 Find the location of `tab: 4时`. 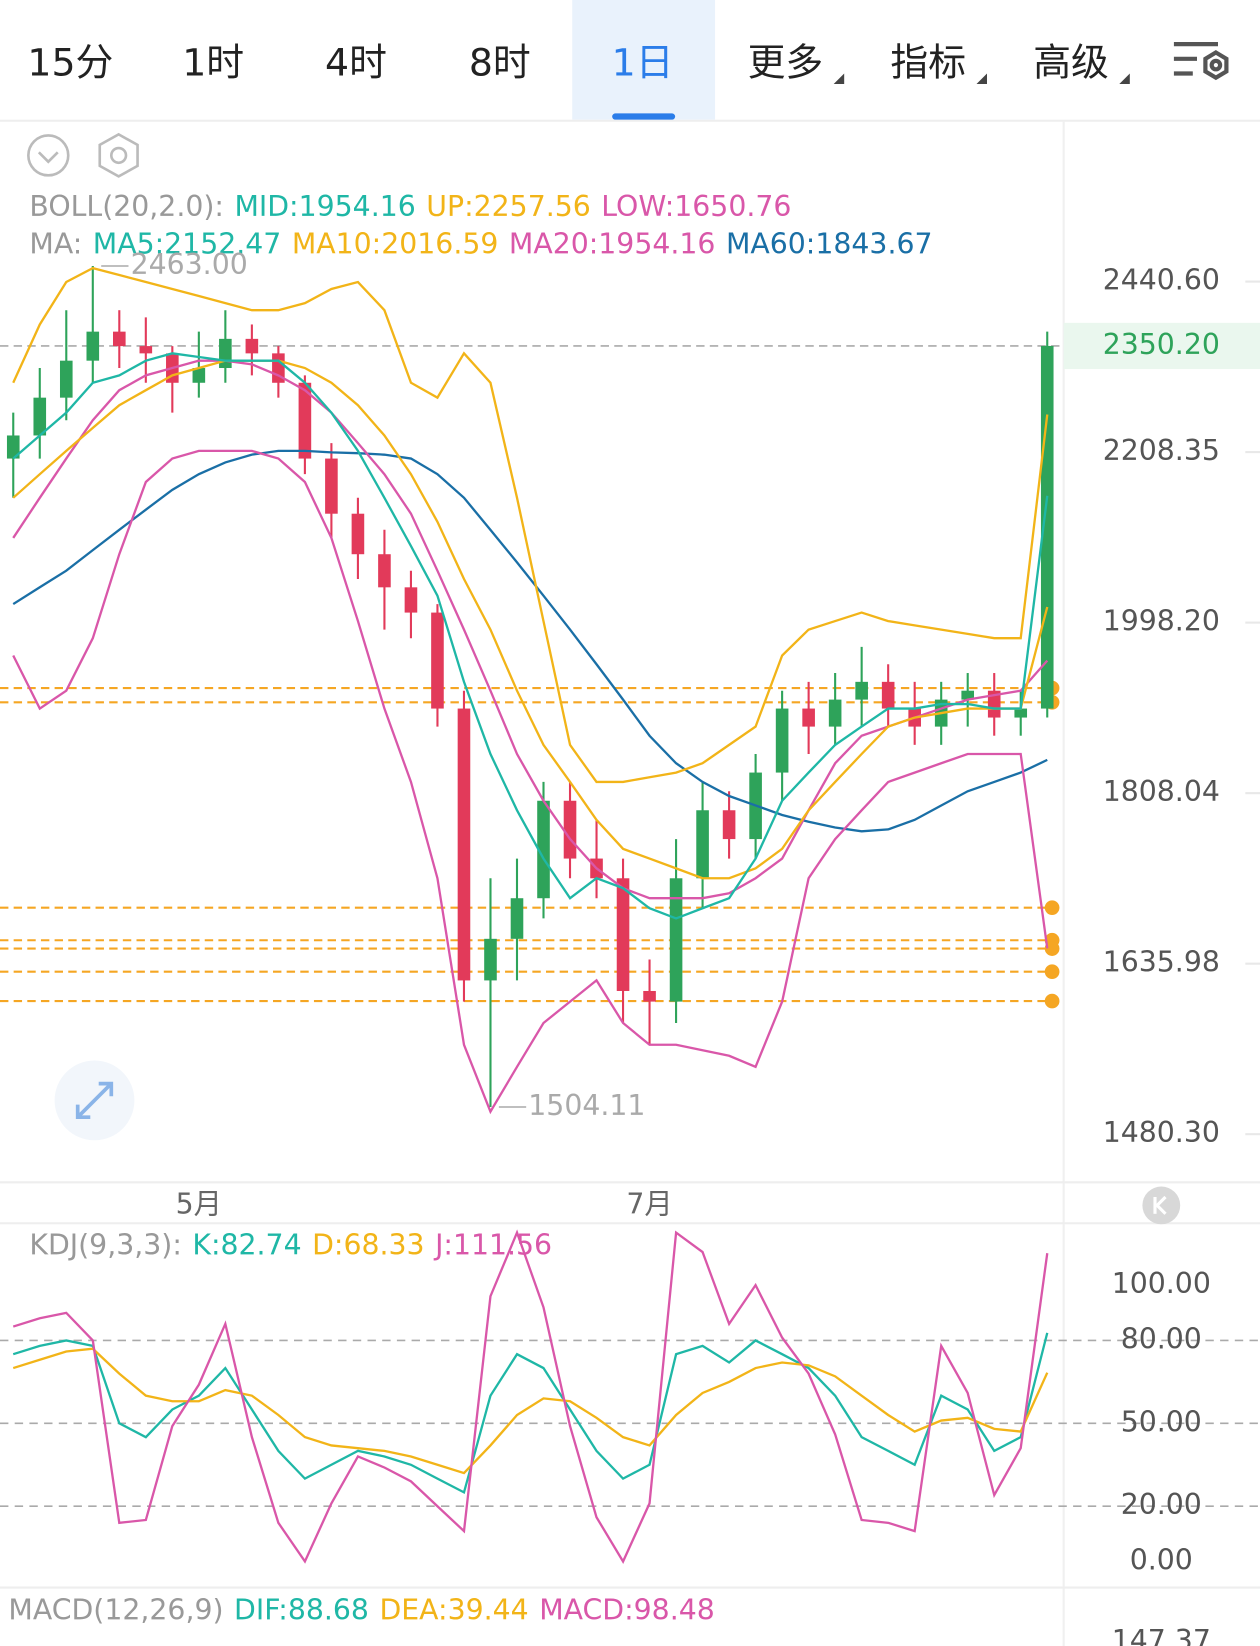

tab: 4时 is located at coordinates (356, 63).